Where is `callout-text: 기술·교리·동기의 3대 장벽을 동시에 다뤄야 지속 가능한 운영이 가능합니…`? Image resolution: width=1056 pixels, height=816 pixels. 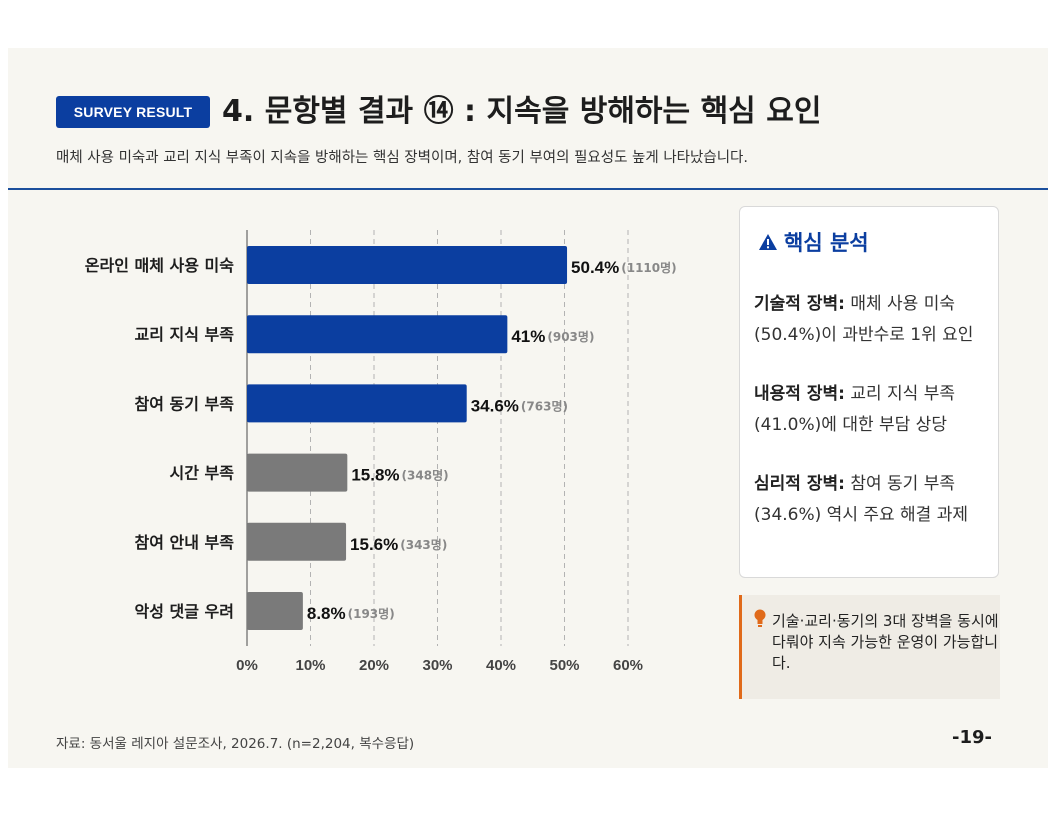 callout-text: 기술·교리·동기의 3대 장벽을 동시에 다뤄야 지속 가능한 운영이 가능합니… is located at coordinates (885, 642).